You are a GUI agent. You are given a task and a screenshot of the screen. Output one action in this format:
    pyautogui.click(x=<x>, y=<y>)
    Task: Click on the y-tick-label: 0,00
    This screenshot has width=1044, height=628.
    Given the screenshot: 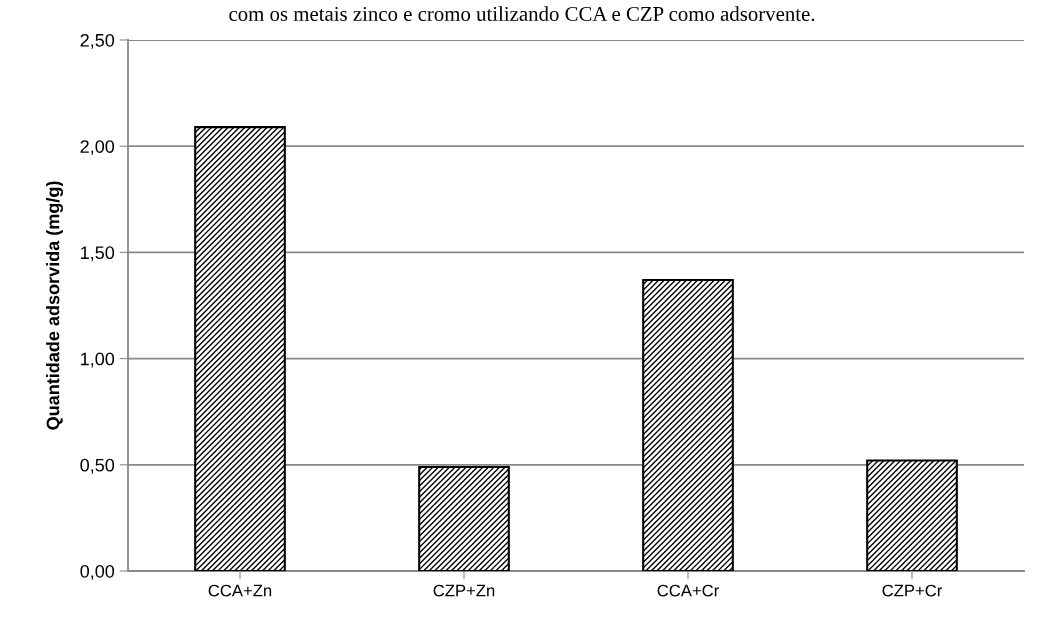 What is the action you would take?
    pyautogui.click(x=97, y=572)
    